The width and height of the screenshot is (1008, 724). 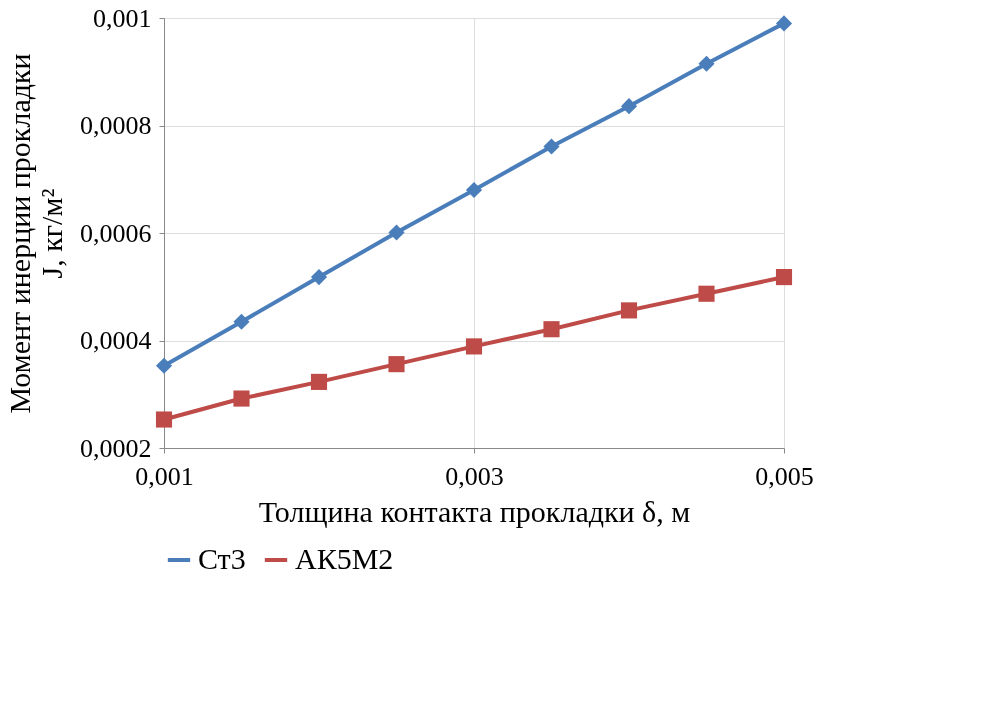 I want to click on x-tick-label: 0,005, so click(x=784, y=476).